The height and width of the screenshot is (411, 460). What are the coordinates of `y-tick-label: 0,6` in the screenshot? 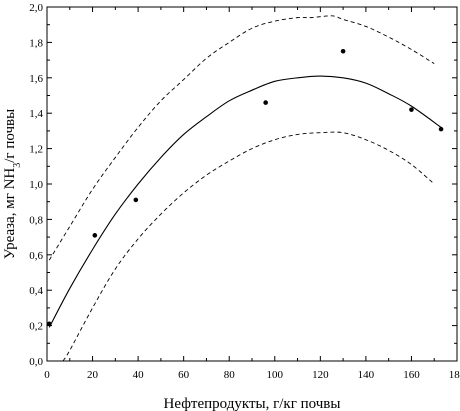 It's located at (36, 256).